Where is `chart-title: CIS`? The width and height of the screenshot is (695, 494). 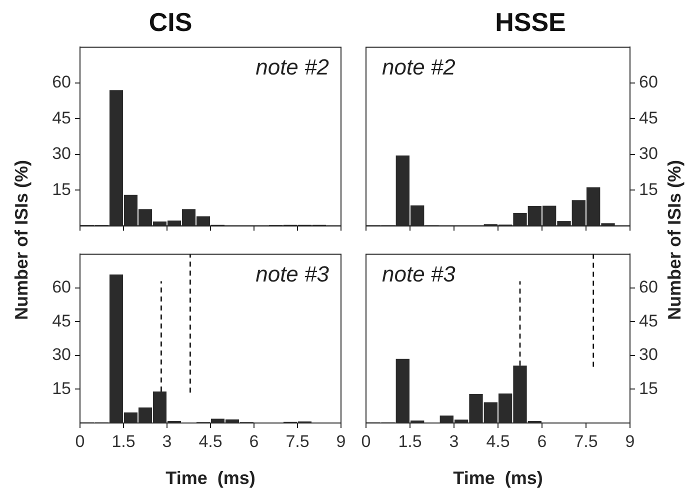 chart-title: CIS is located at coordinates (170, 21).